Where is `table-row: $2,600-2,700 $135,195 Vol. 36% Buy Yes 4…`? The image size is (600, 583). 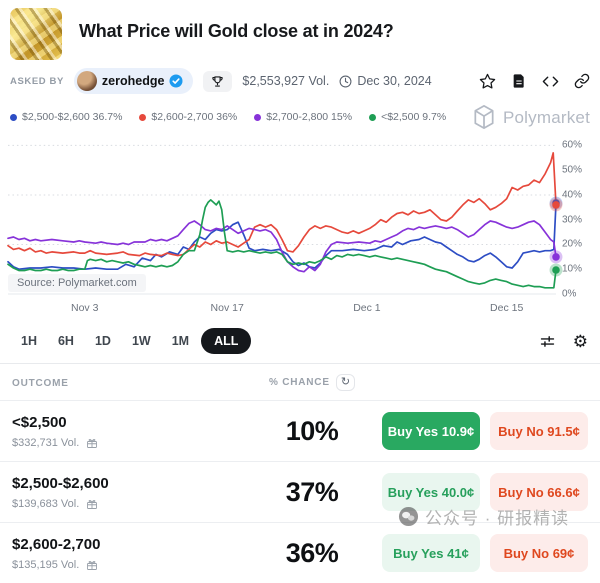
table-row: $2,600-2,700 $135,195 Vol. 36% Buy Yes 4… is located at coordinates (300, 552).